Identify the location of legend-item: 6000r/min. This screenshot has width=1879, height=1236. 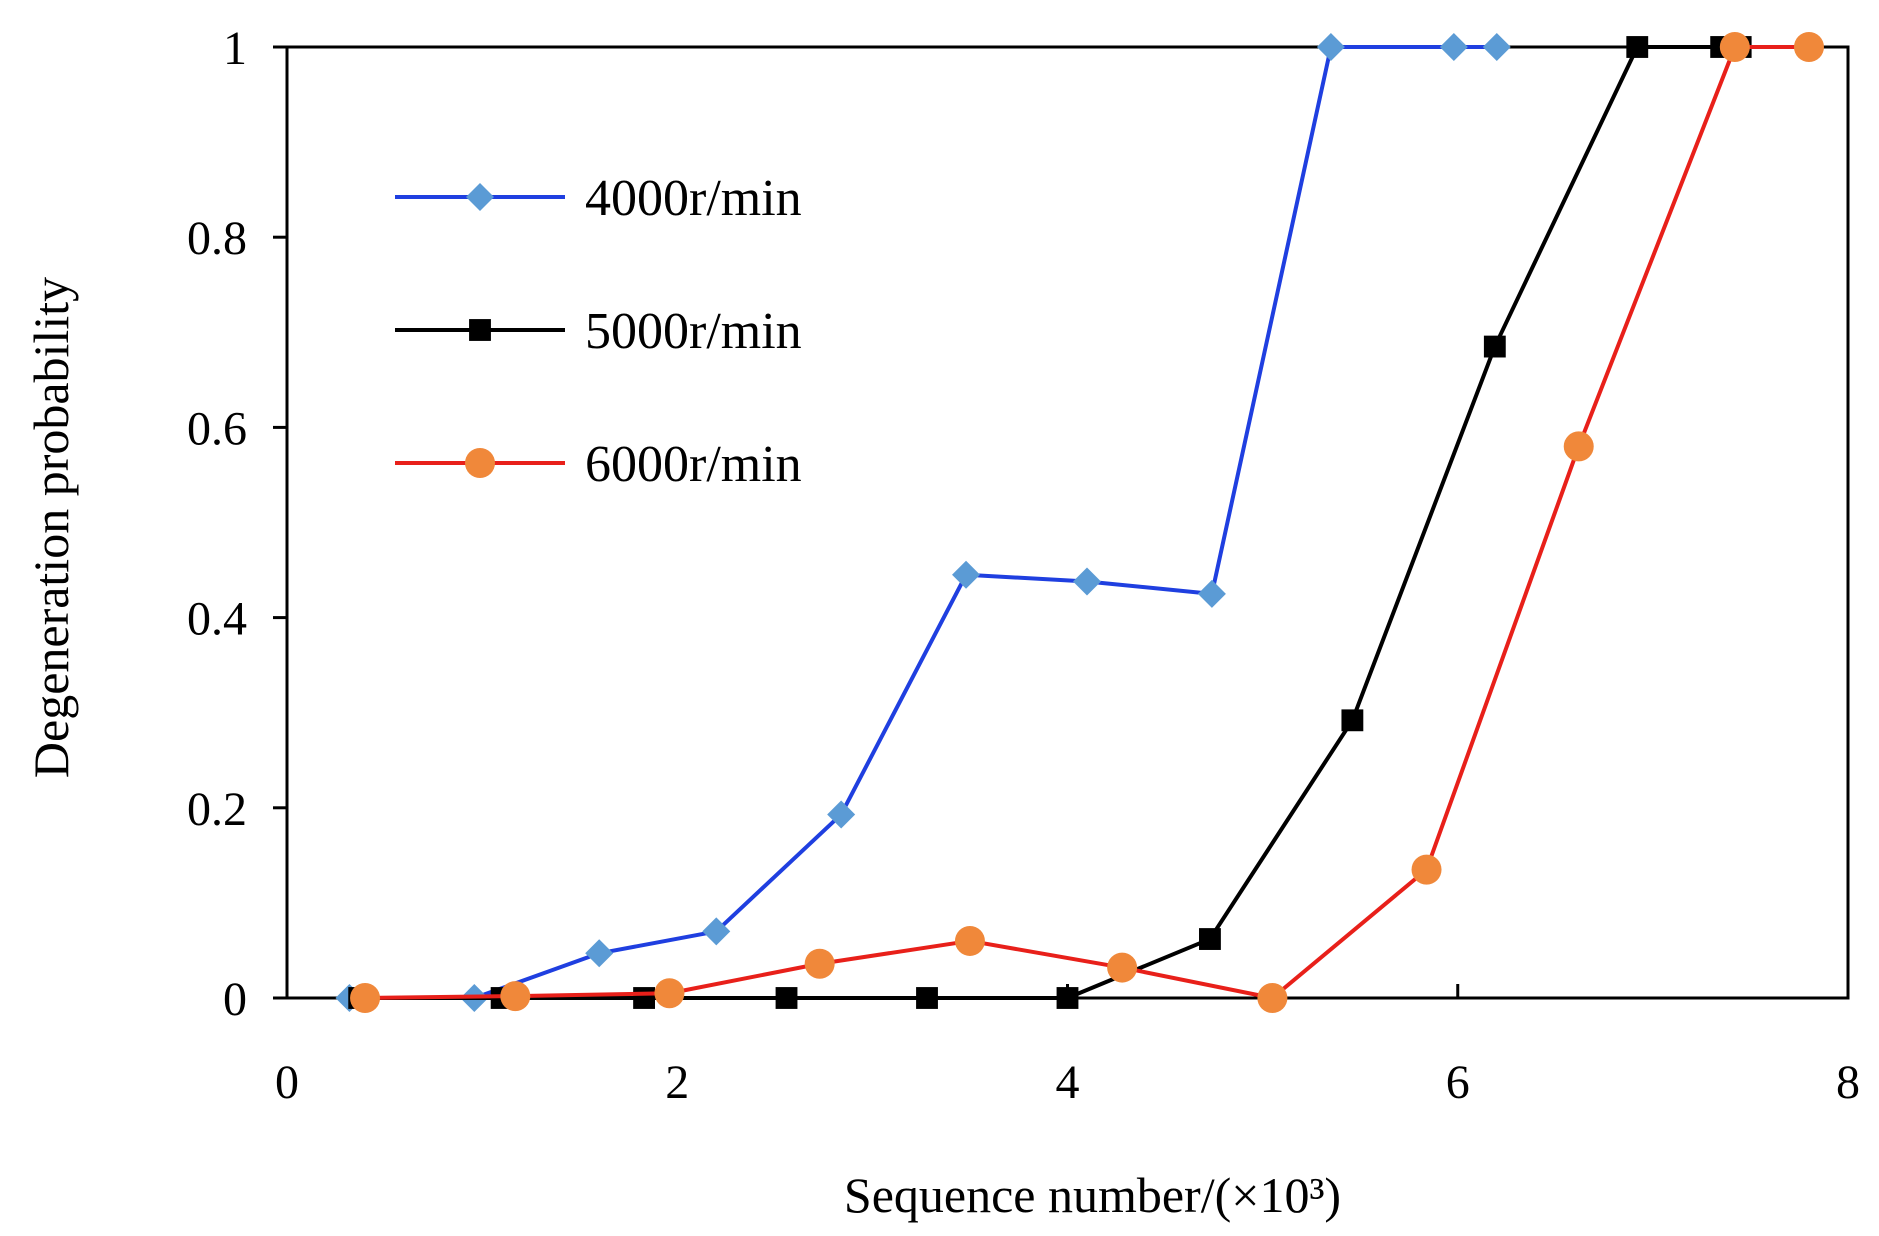
(598, 464).